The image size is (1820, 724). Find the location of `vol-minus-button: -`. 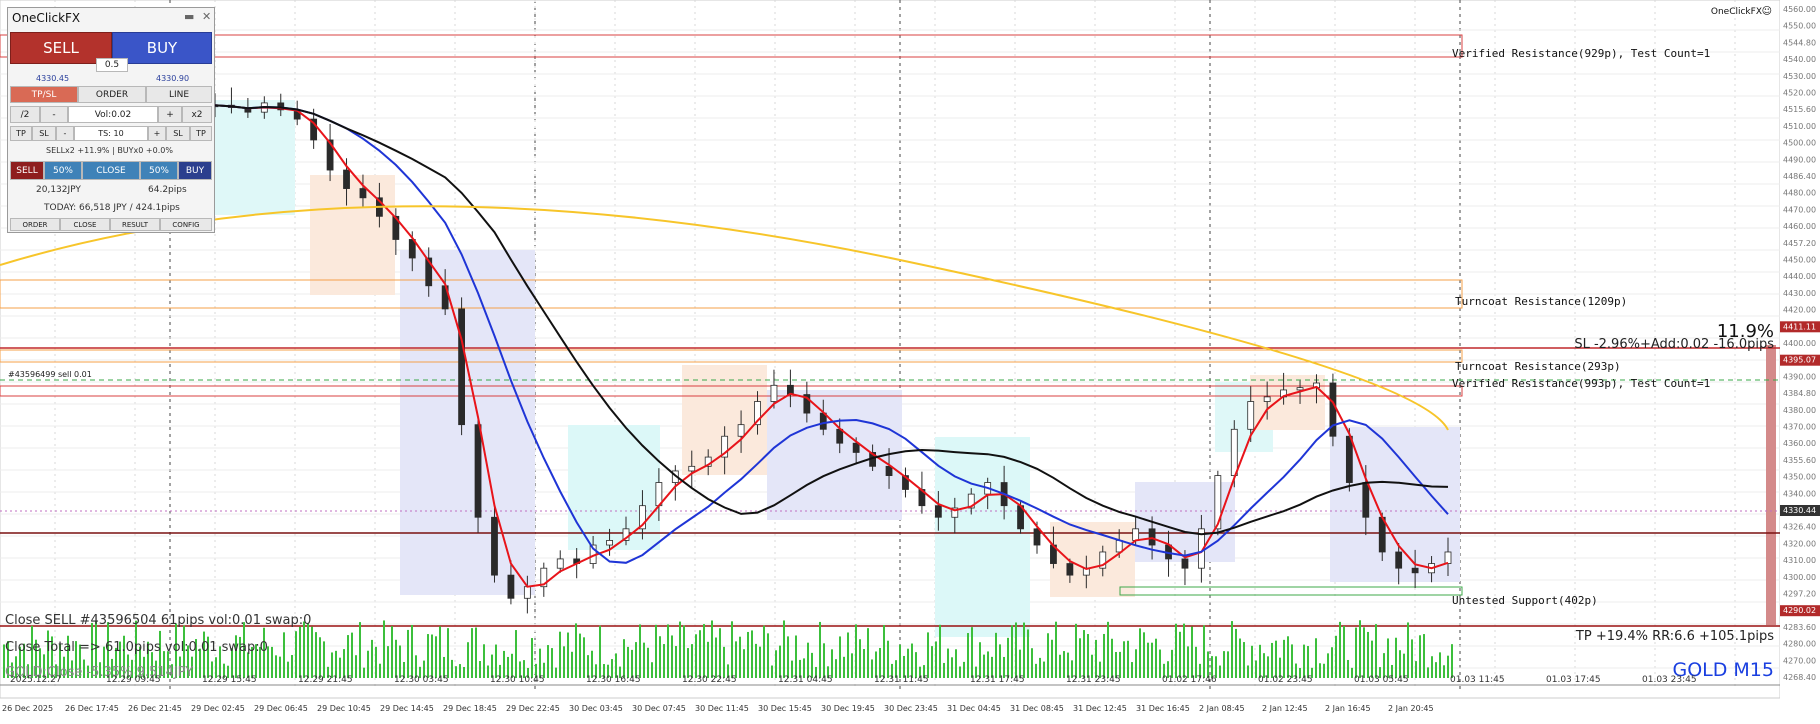

vol-minus-button: - is located at coordinates (54, 114).